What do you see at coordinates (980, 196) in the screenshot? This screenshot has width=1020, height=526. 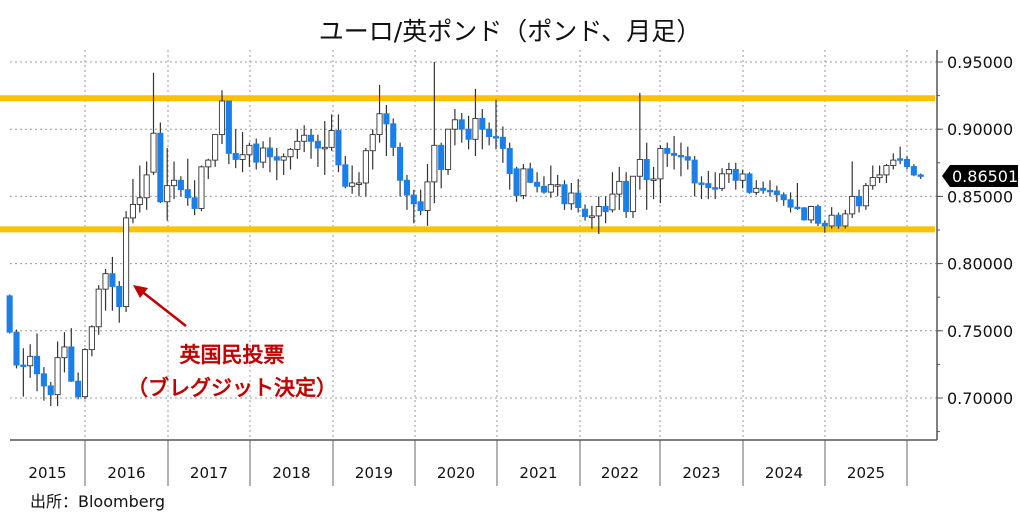 I see `y-tick-label: 0.85000` at bounding box center [980, 196].